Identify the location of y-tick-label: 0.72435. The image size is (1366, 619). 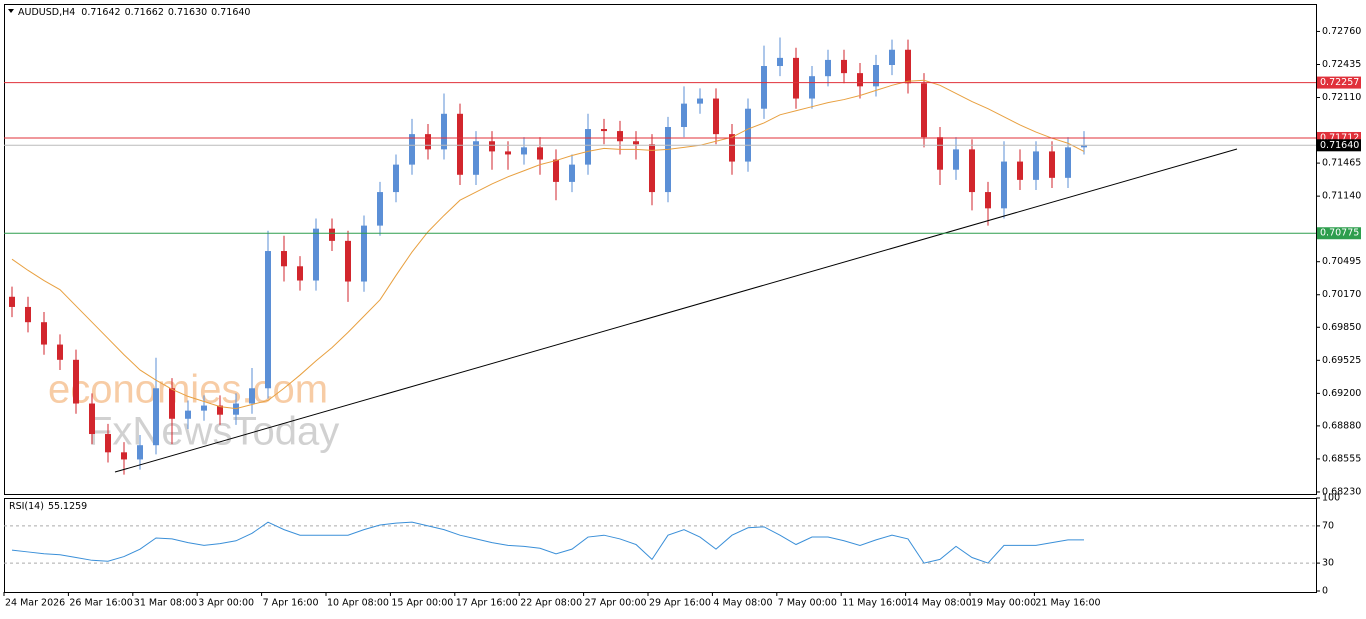
(1341, 64).